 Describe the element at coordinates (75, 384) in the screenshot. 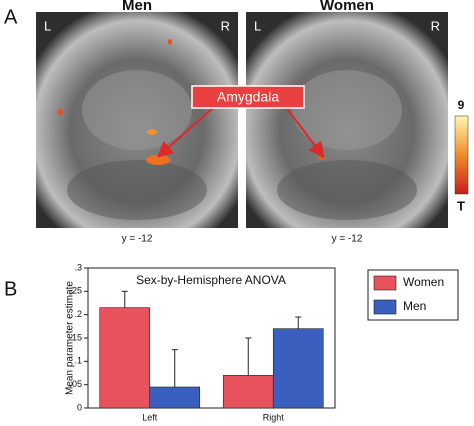

I see `y-tick-label: .05` at that location.